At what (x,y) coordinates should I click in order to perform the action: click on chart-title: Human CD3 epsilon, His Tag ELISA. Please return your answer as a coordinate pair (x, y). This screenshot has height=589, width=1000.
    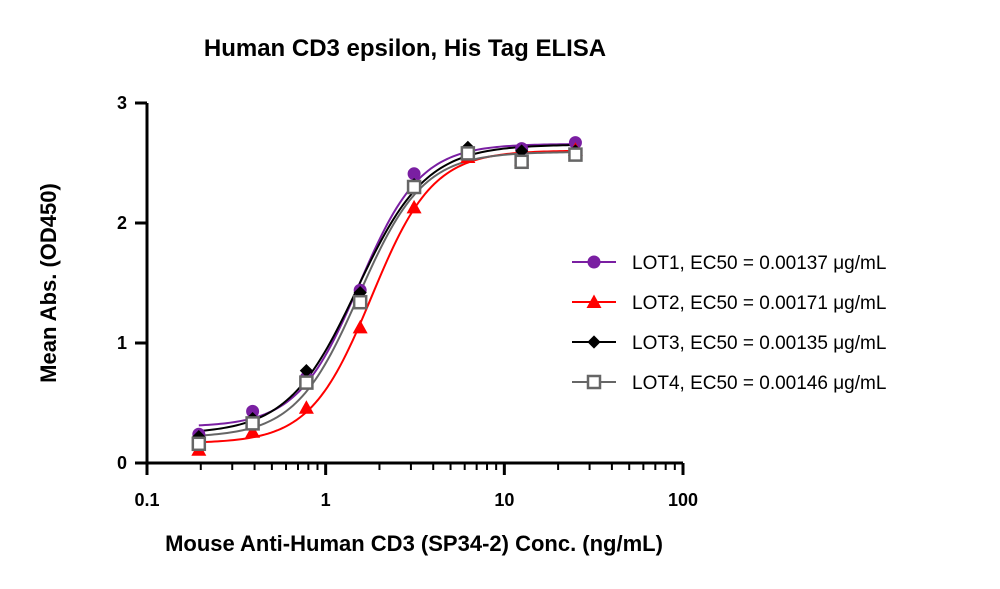
    Looking at the image, I should click on (405, 48).